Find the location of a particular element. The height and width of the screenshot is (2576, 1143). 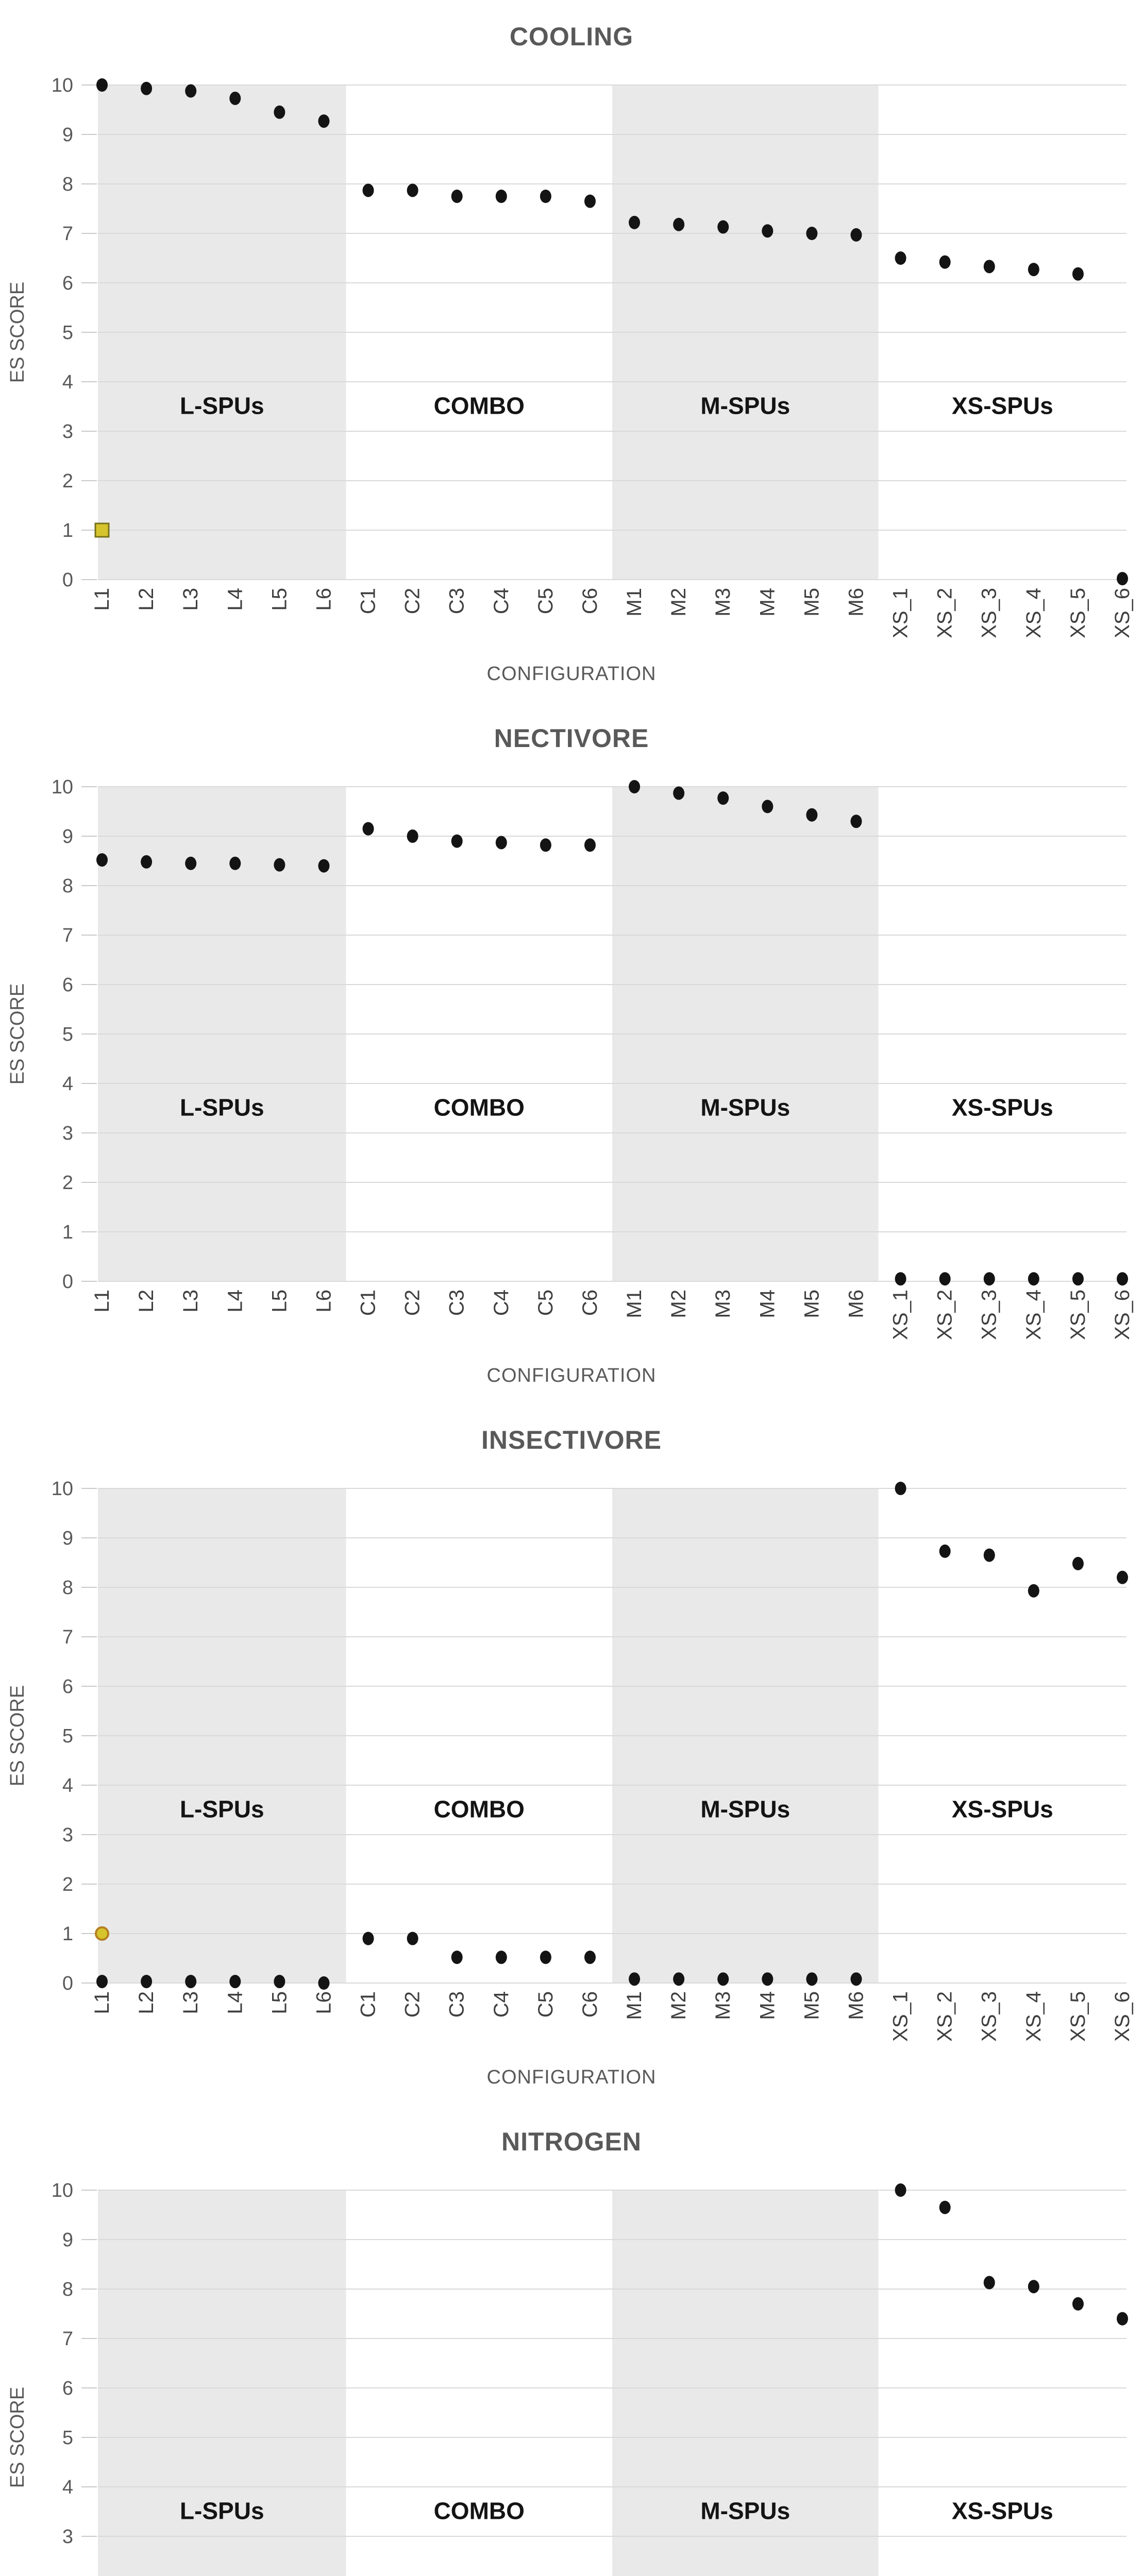

data-point-M2 is located at coordinates (679, 793).